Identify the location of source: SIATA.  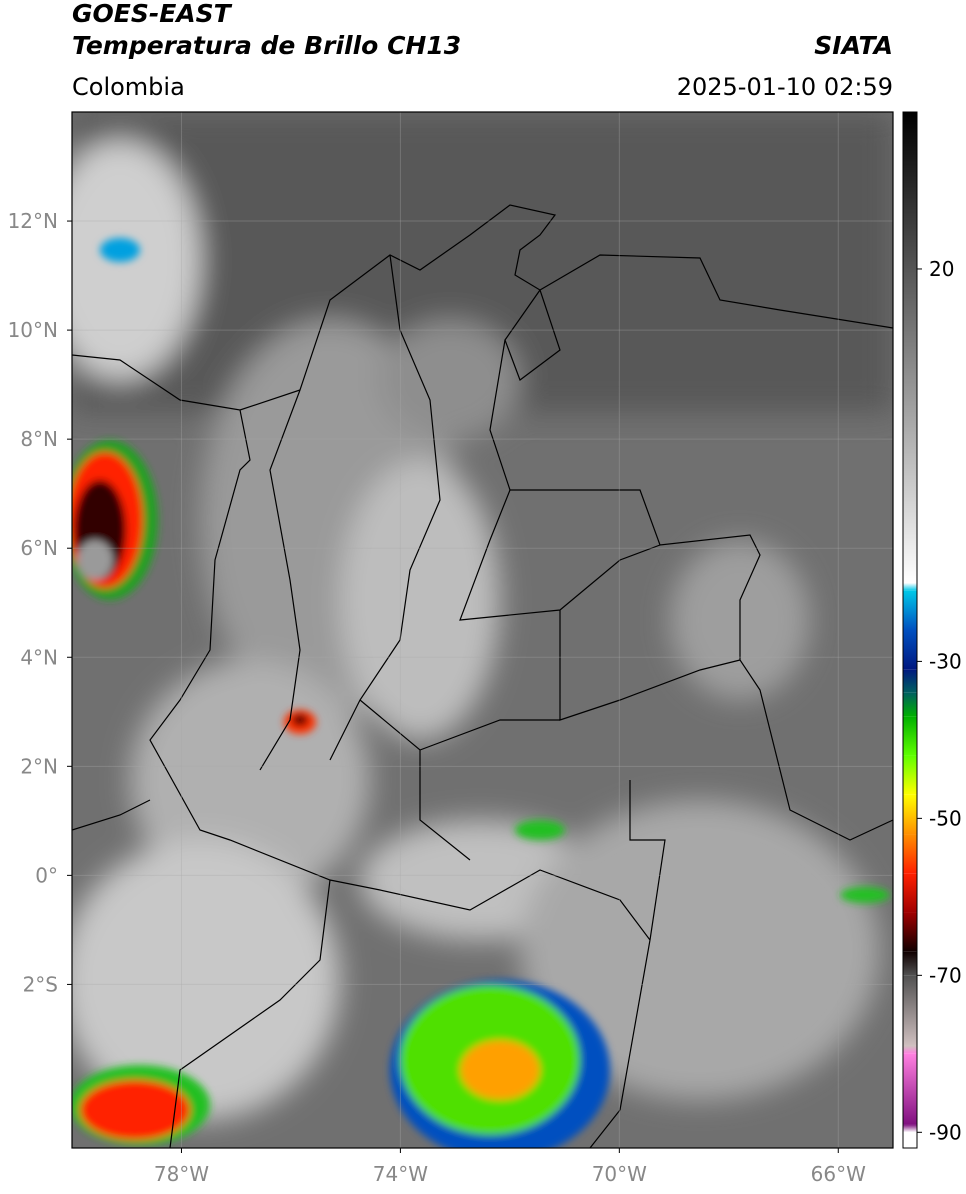
(853, 45).